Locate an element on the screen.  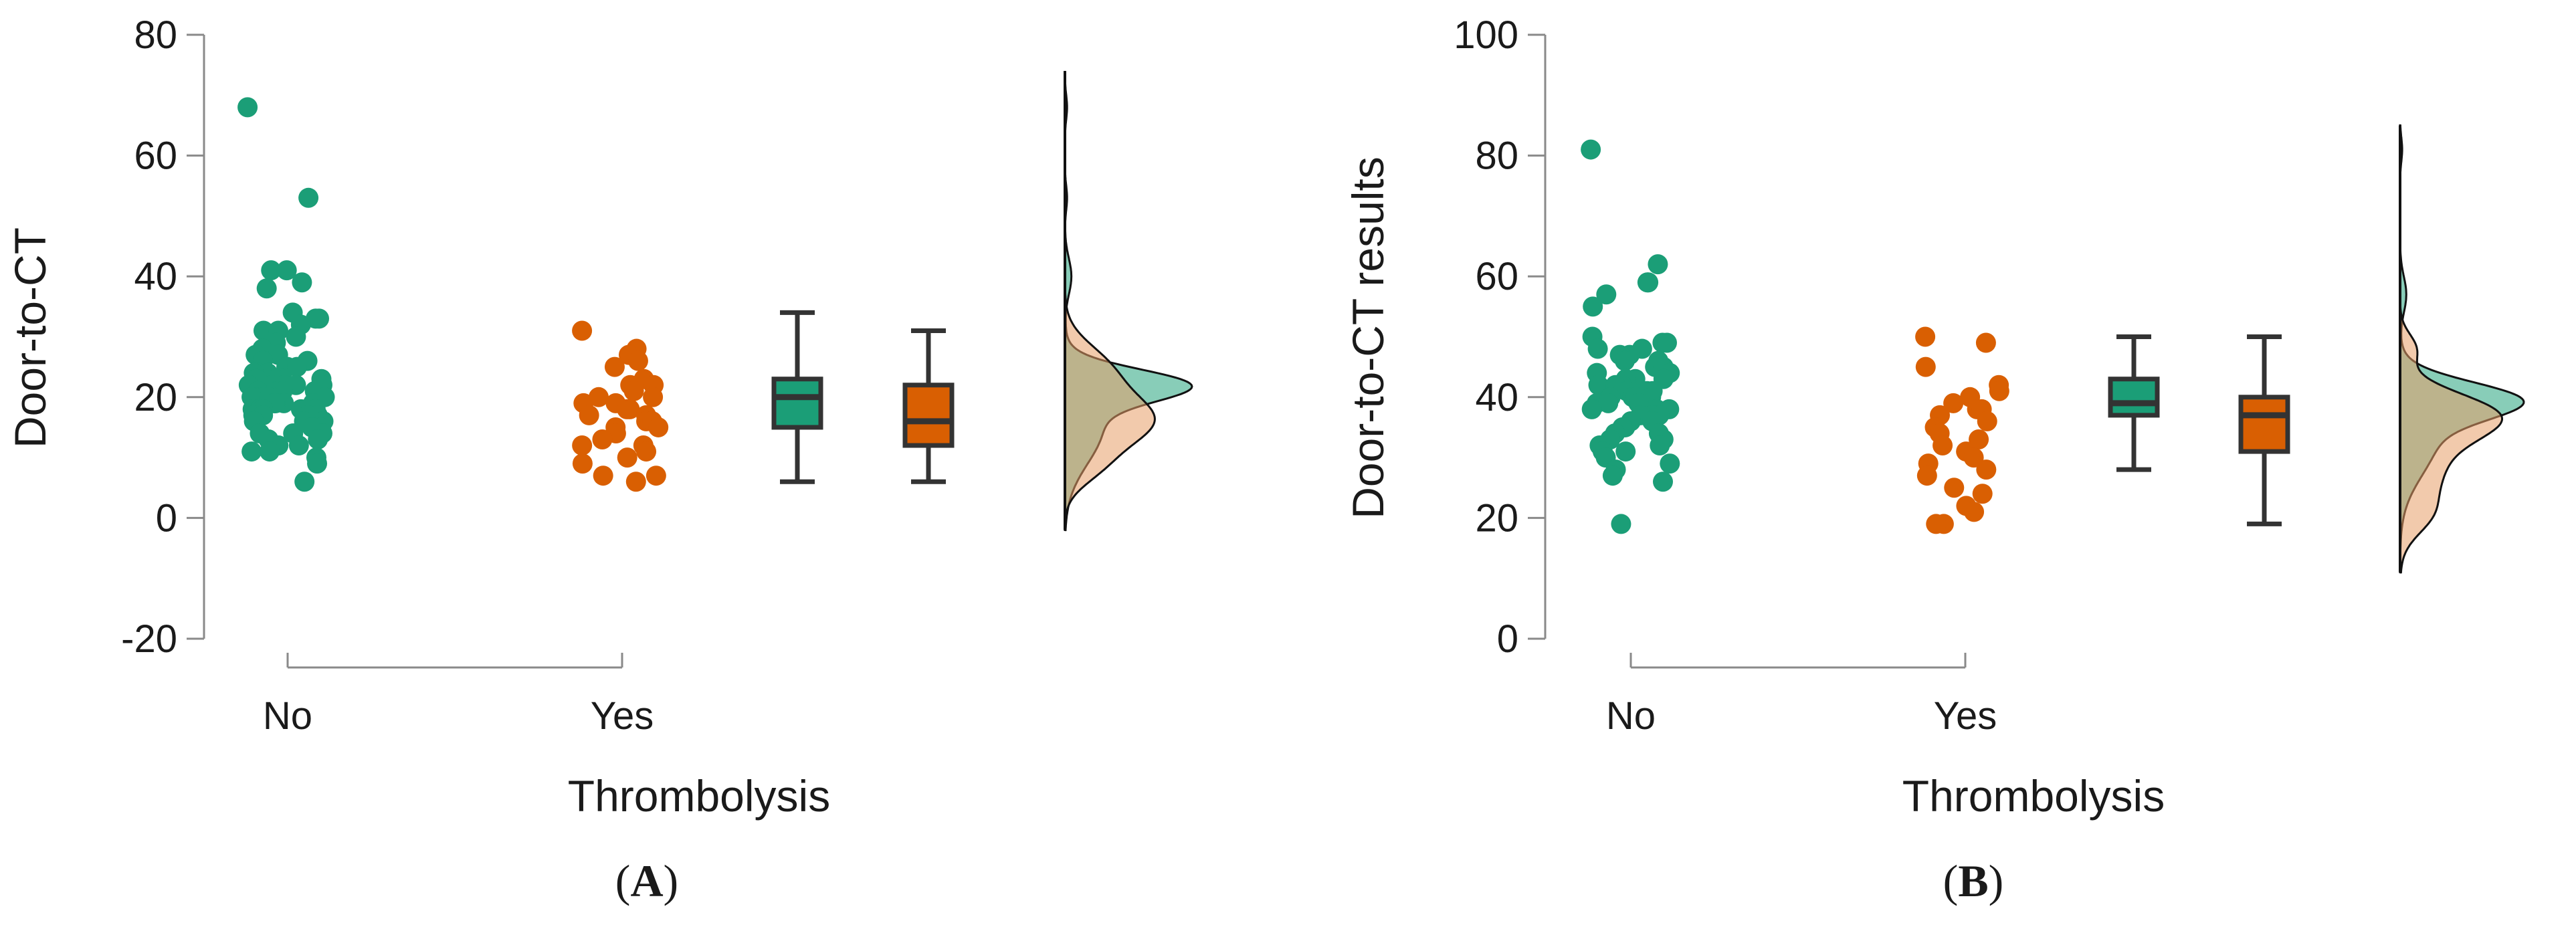
y-axis-title: Door-to-CT results is located at coordinates (1368, 338).